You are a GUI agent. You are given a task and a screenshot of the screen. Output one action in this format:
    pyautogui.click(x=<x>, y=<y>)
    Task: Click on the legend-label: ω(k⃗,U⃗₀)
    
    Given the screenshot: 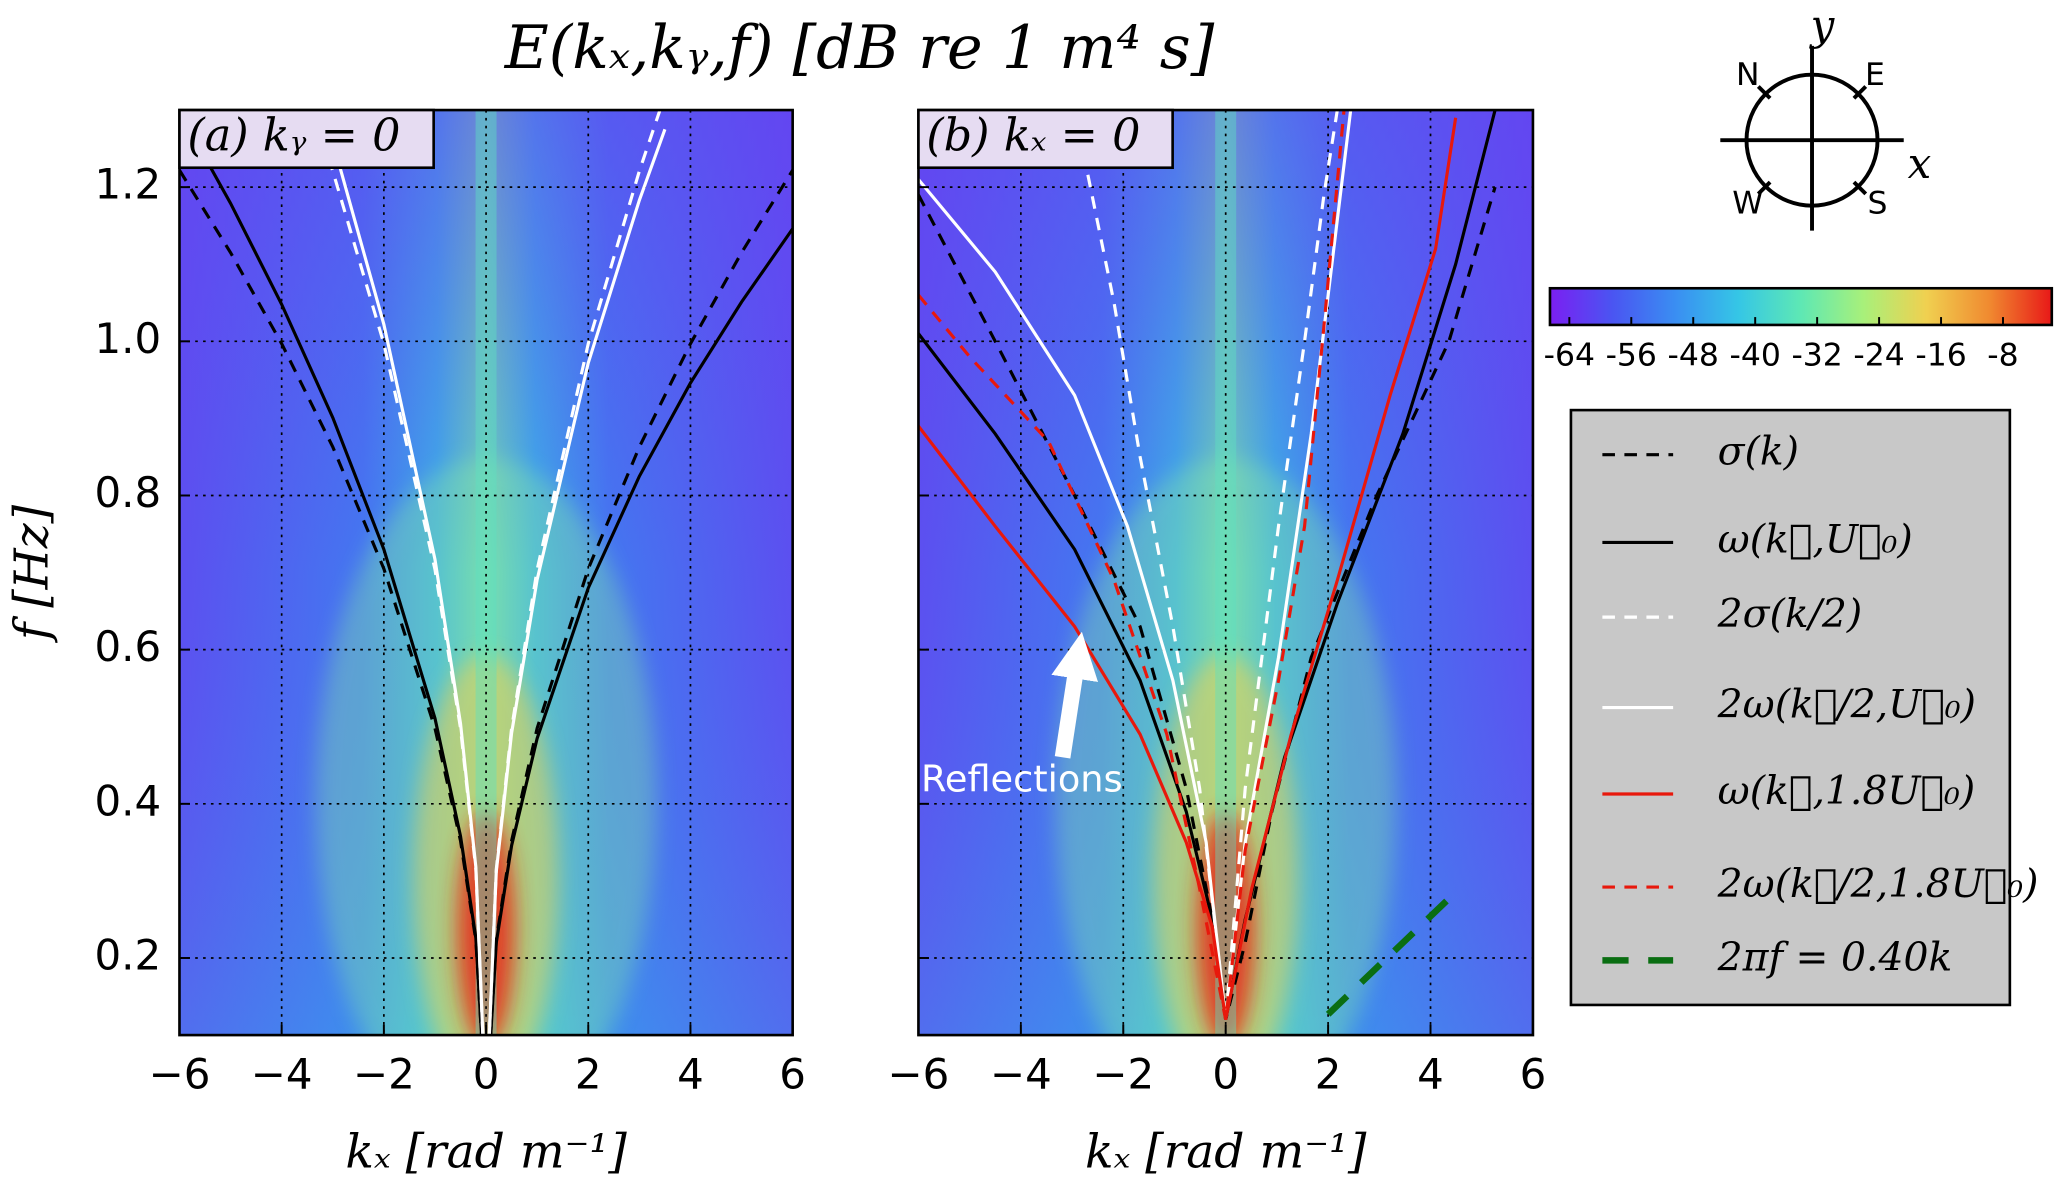 What is the action you would take?
    pyautogui.click(x=1815, y=539)
    